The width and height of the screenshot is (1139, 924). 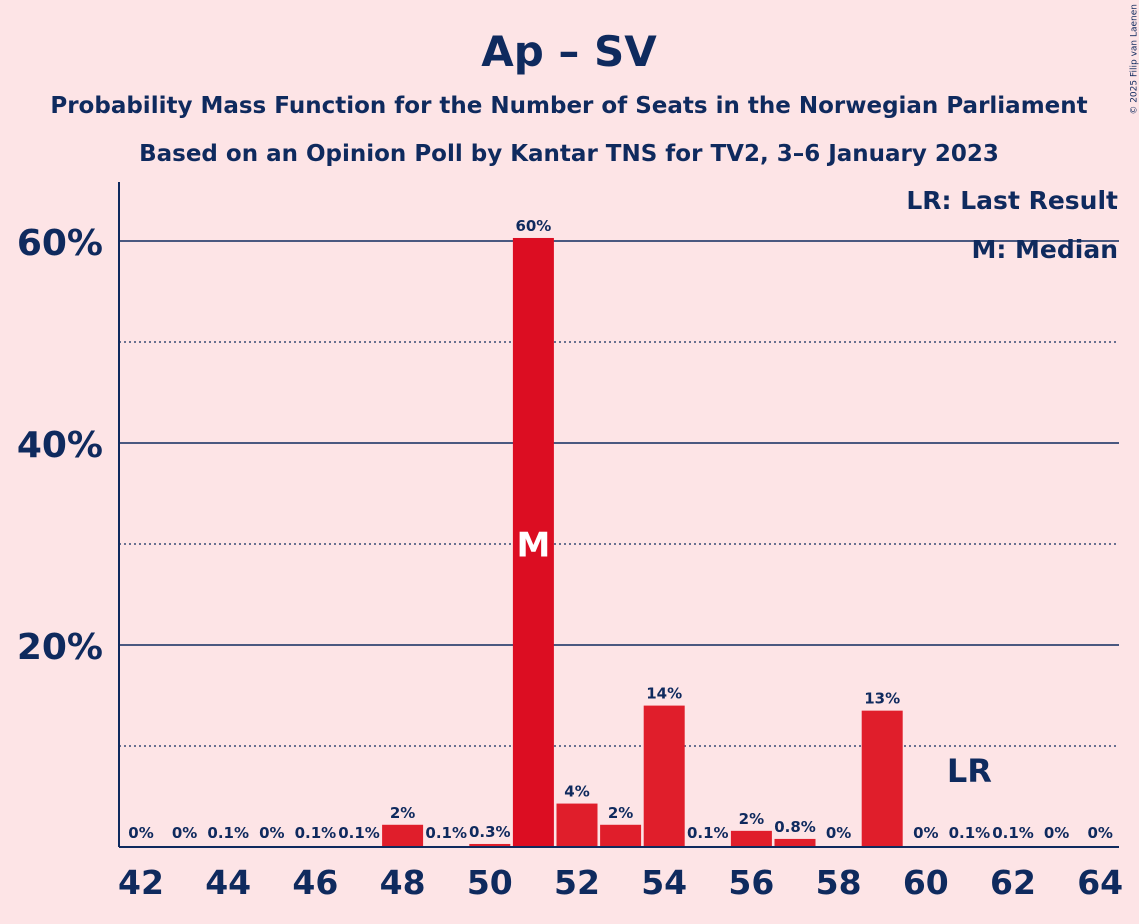 I want to click on data-label-seat-63: 0%, so click(x=1056, y=833).